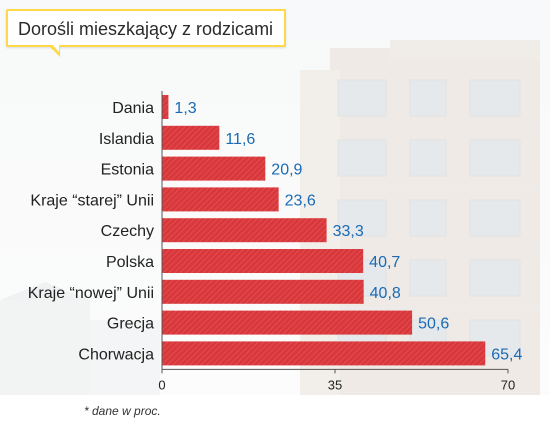  Describe the element at coordinates (130, 262) in the screenshot. I see `category-label: Polska` at that location.